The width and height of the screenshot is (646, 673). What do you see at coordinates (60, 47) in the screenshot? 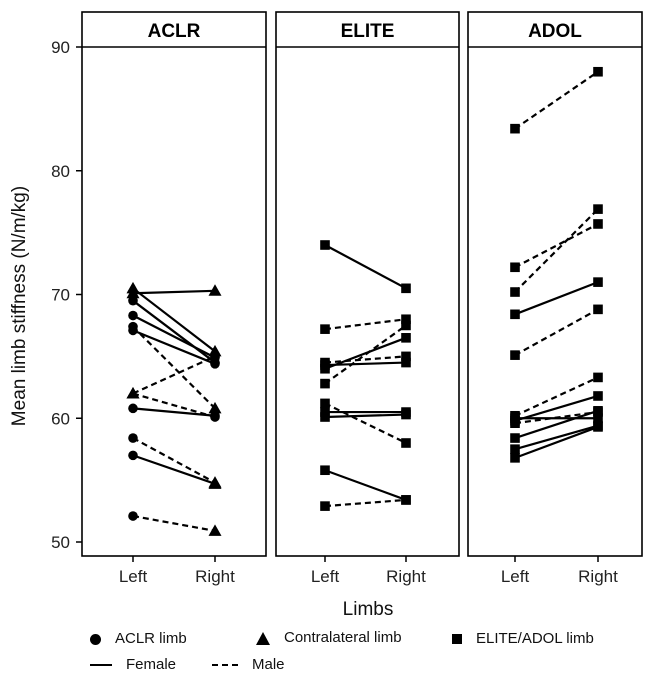
I see `y-tick-label-90: 90` at bounding box center [60, 47].